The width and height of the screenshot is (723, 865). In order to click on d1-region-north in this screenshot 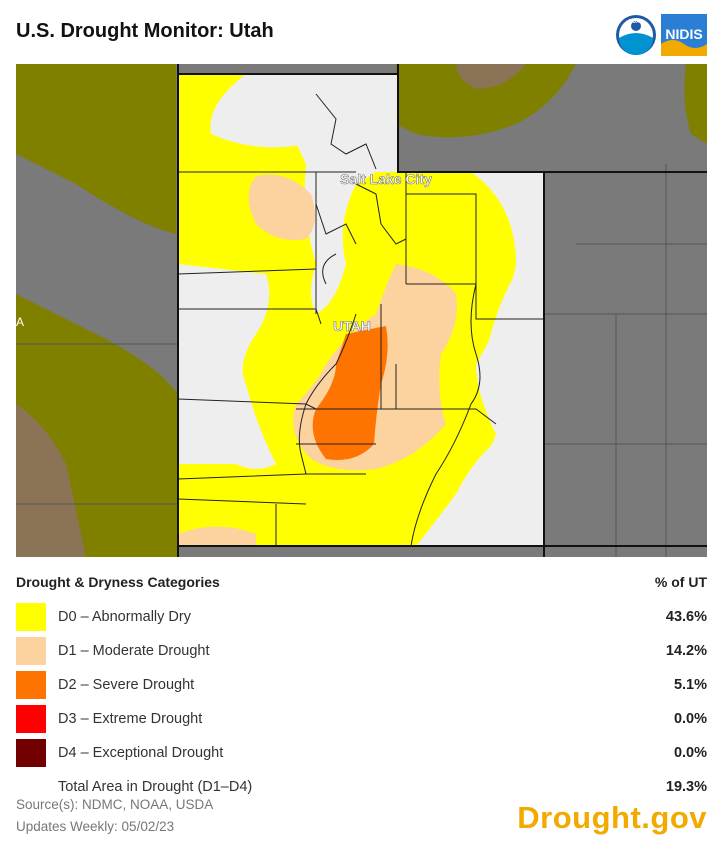, I will do `click(281, 207)`.